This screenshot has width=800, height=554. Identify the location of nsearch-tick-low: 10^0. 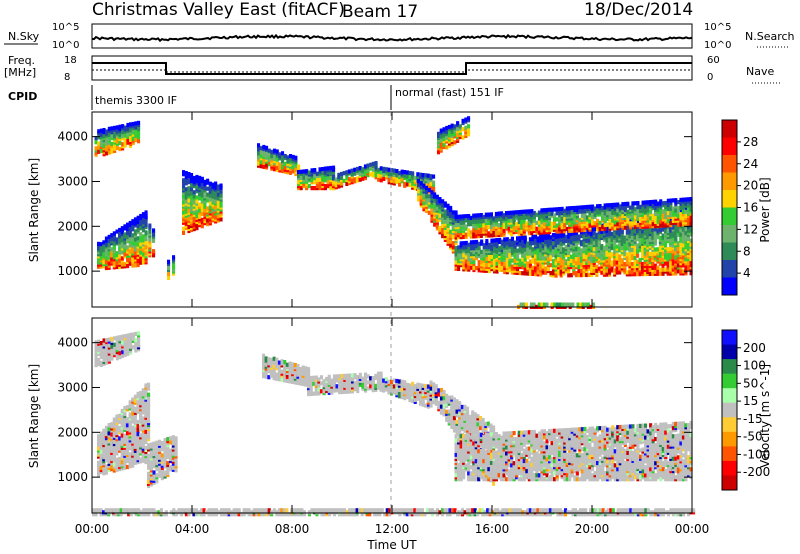
(717, 45).